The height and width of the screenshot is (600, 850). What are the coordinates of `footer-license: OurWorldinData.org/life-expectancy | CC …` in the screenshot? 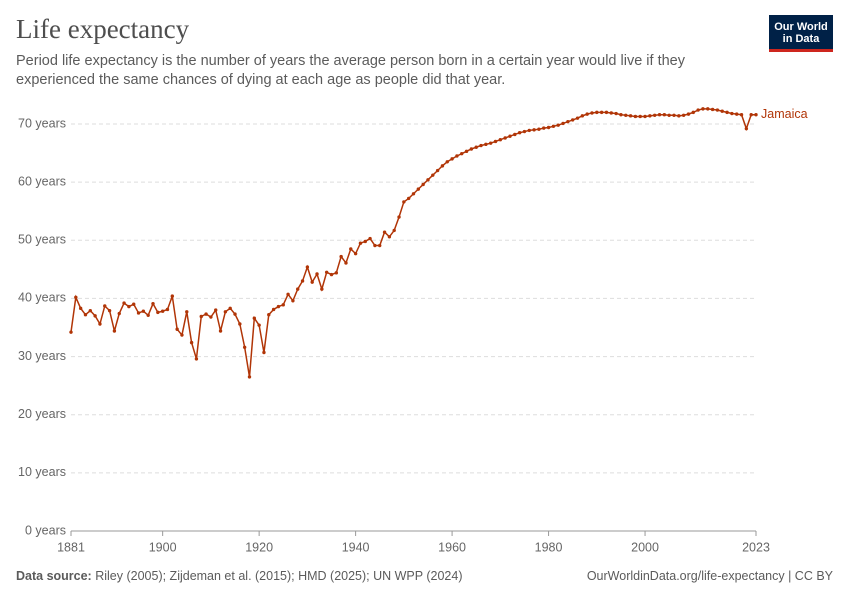 It's located at (709, 576).